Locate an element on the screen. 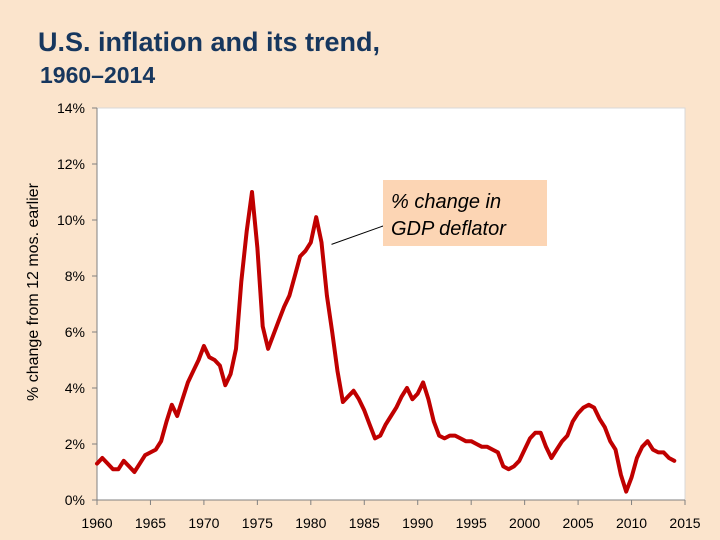 This screenshot has width=720, height=540. y-tick-label: 10% is located at coordinates (71, 220).